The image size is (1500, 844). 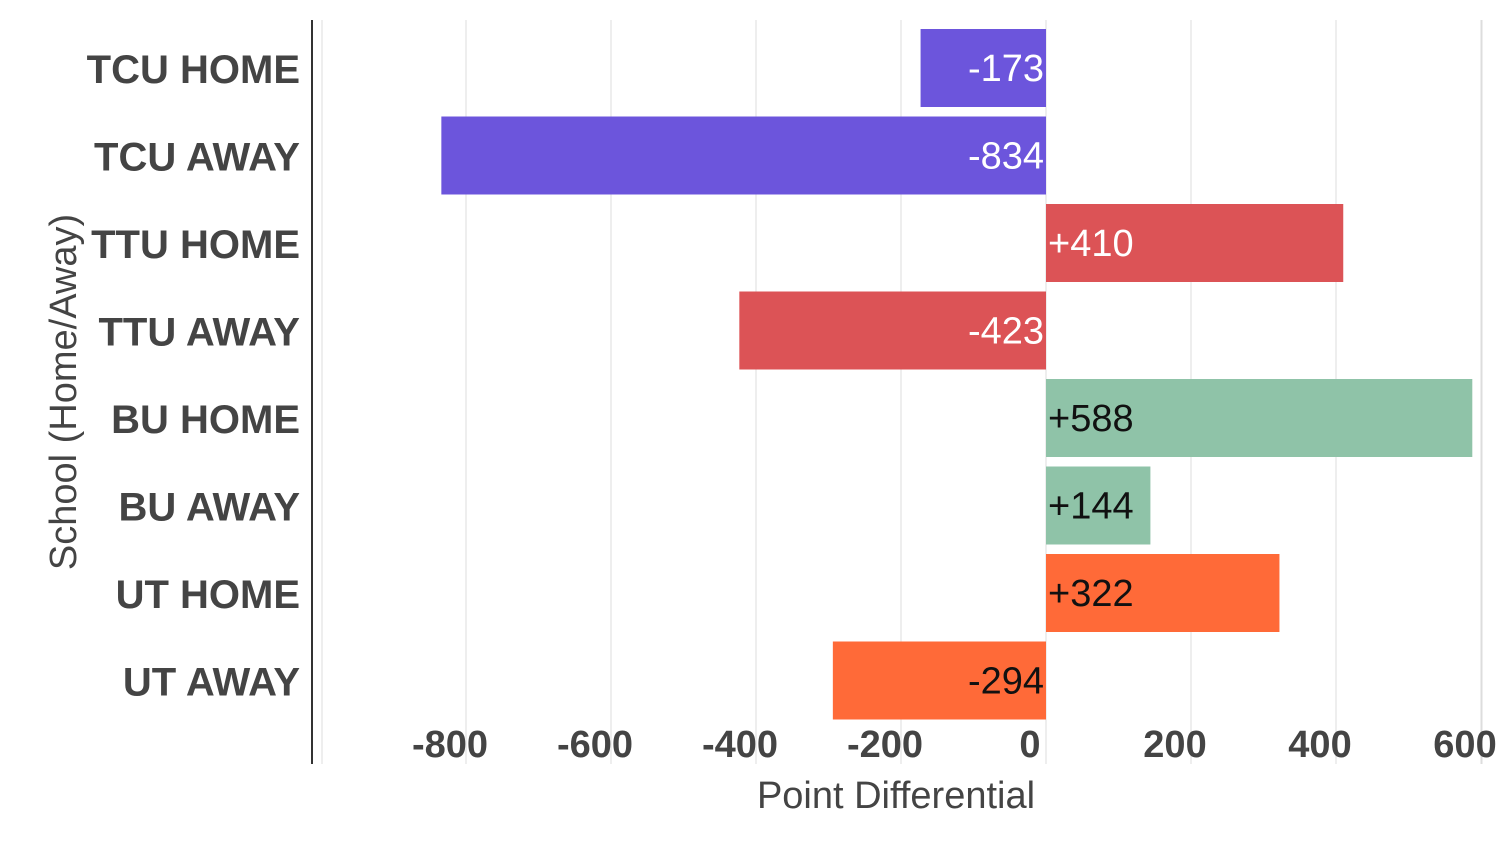 I want to click on y-axis-title: School (Home/Away), so click(x=64, y=392).